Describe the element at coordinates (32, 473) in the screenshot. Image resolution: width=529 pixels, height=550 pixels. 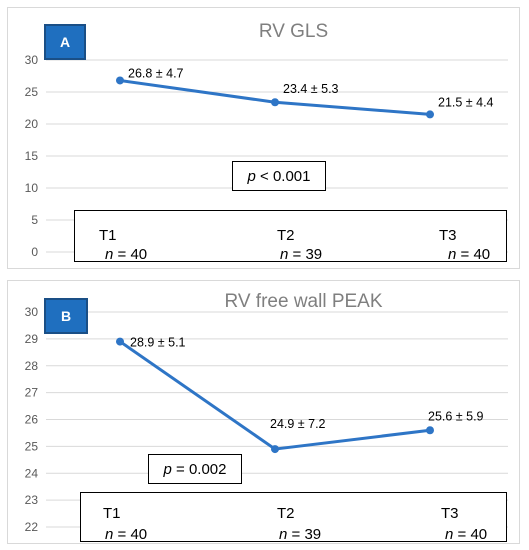
I see `y-tick-label: 24` at that location.